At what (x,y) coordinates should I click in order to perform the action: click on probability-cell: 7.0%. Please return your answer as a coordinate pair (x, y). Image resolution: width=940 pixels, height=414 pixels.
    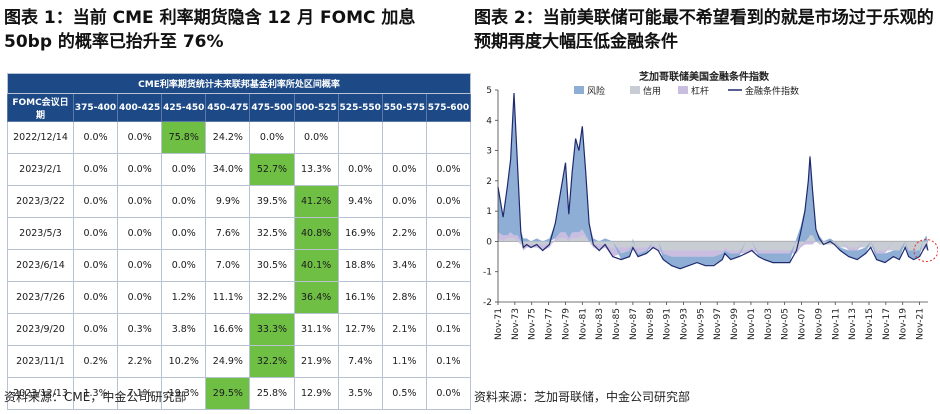
    Looking at the image, I should click on (228, 265).